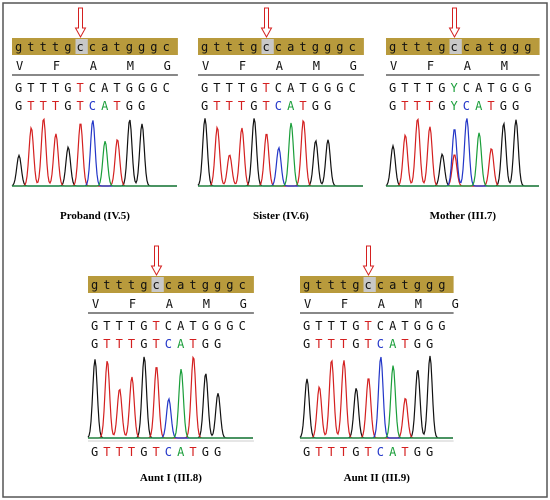 The height and width of the screenshot is (500, 550). What do you see at coordinates (95, 216) in the screenshot?
I see `caption: Proband (IV.5)` at bounding box center [95, 216].